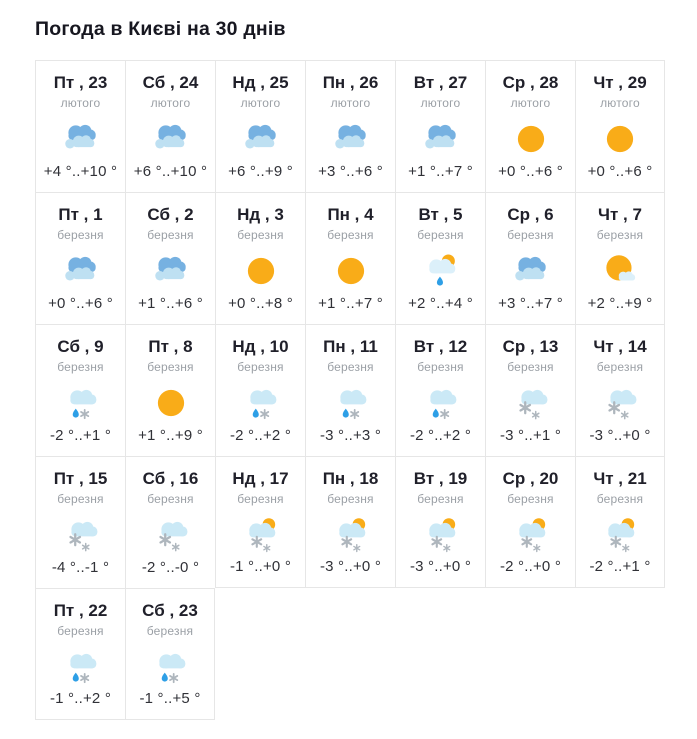 This screenshot has height=739, width=697. I want to click on forecast-card: Пт , 15 березня -4 °..-1 °, so click(80, 522).